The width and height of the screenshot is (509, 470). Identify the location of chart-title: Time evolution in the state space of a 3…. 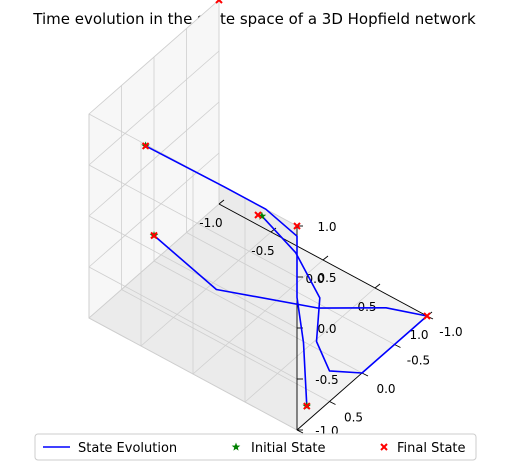
(254, 19).